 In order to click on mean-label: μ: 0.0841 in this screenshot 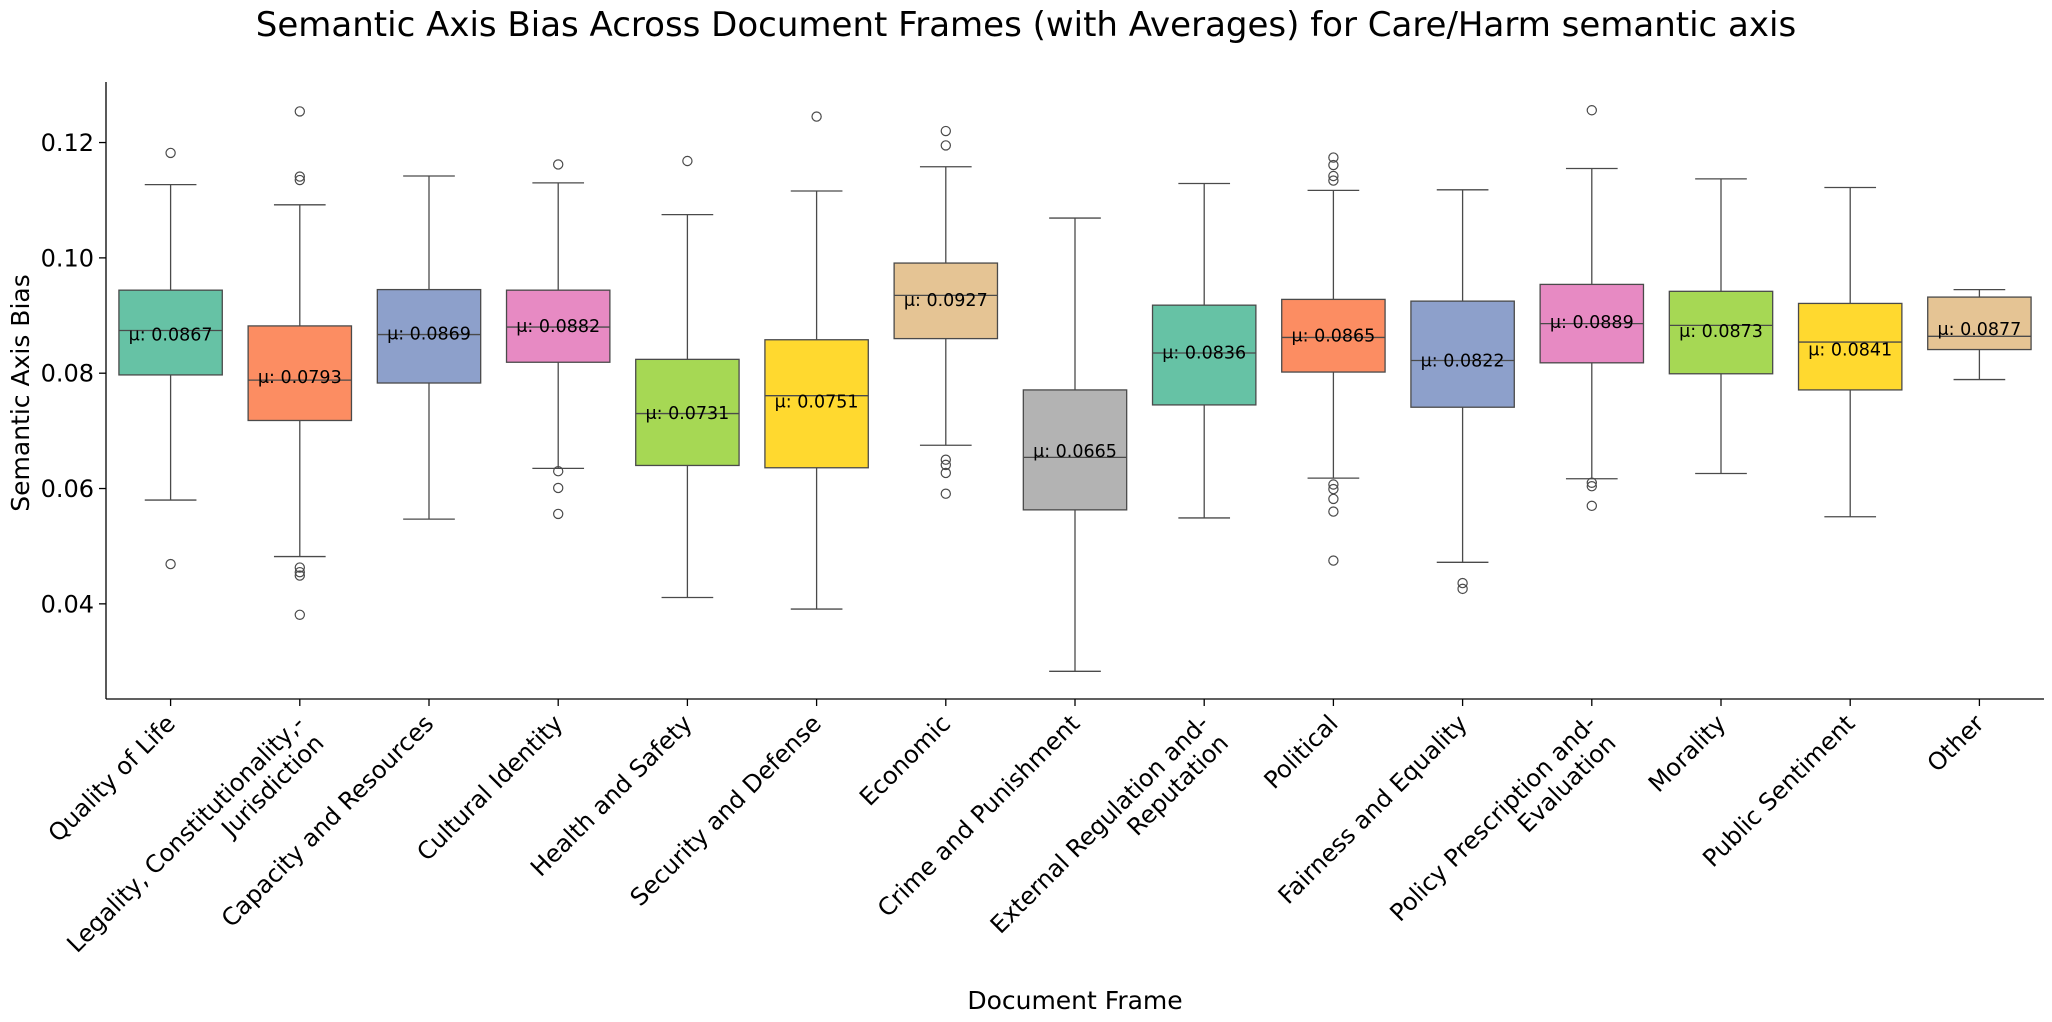, I will do `click(1850, 351)`.